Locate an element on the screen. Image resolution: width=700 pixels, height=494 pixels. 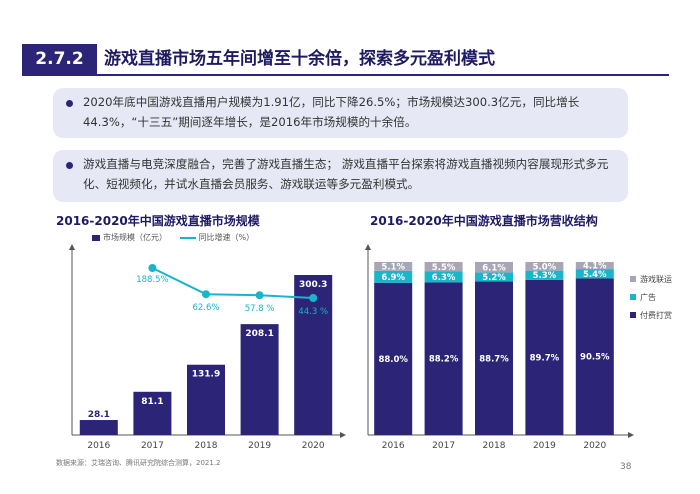
segment-label-2019-0: 89.7% is located at coordinates (545, 358).